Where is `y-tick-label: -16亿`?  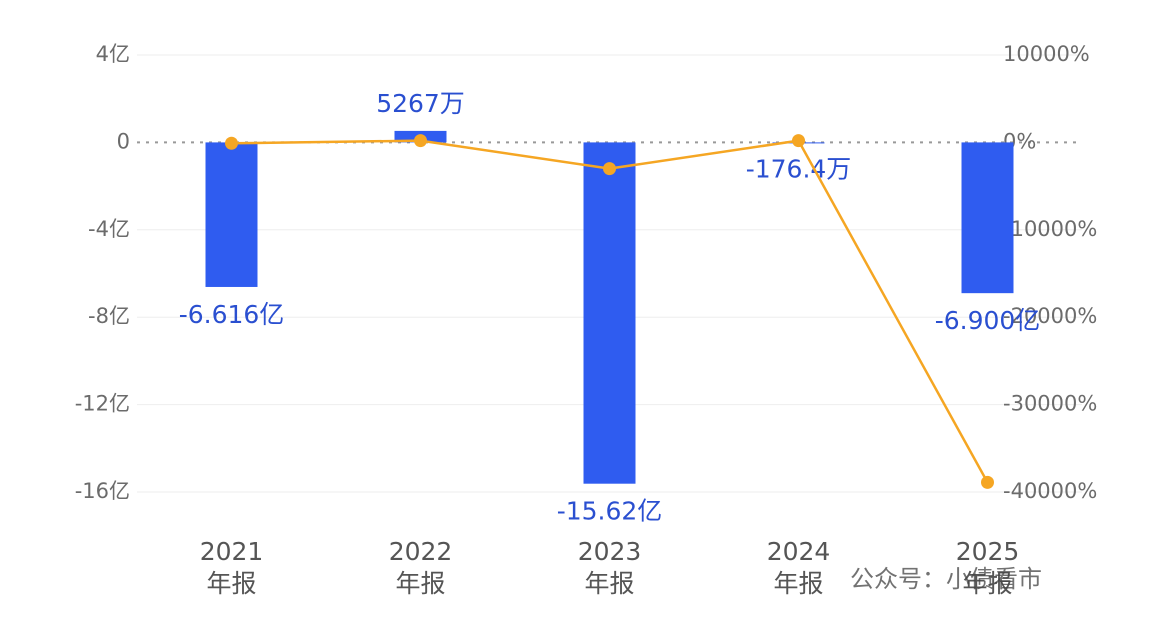 y-tick-label: -16亿 is located at coordinates (102, 491).